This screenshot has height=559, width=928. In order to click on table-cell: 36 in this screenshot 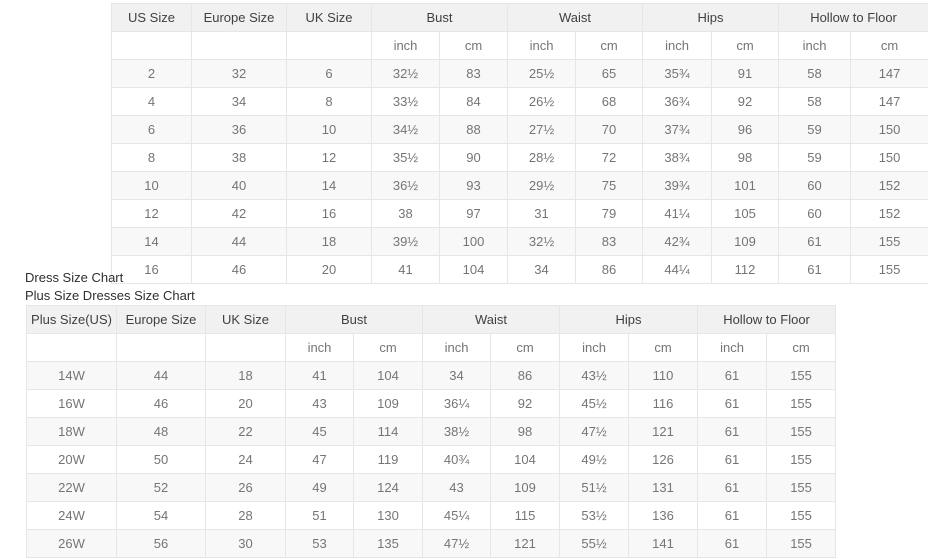, I will do `click(239, 129)`.